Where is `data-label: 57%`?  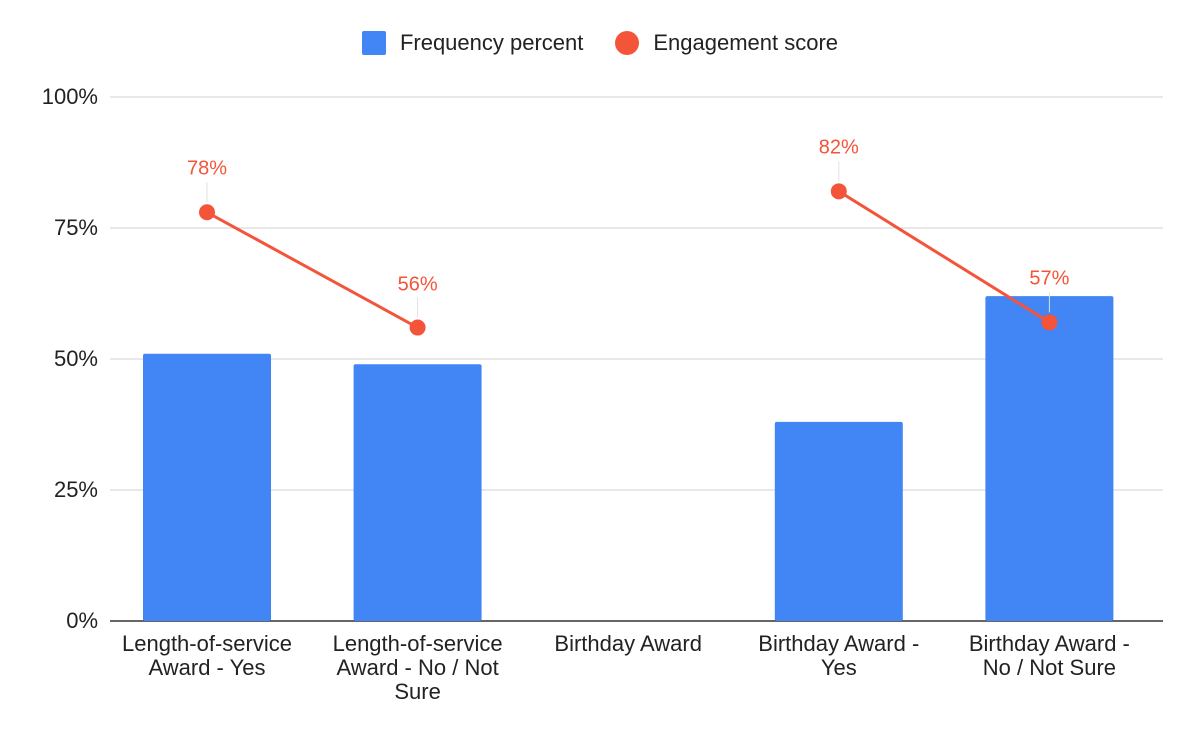
data-label: 57% is located at coordinates (1049, 278).